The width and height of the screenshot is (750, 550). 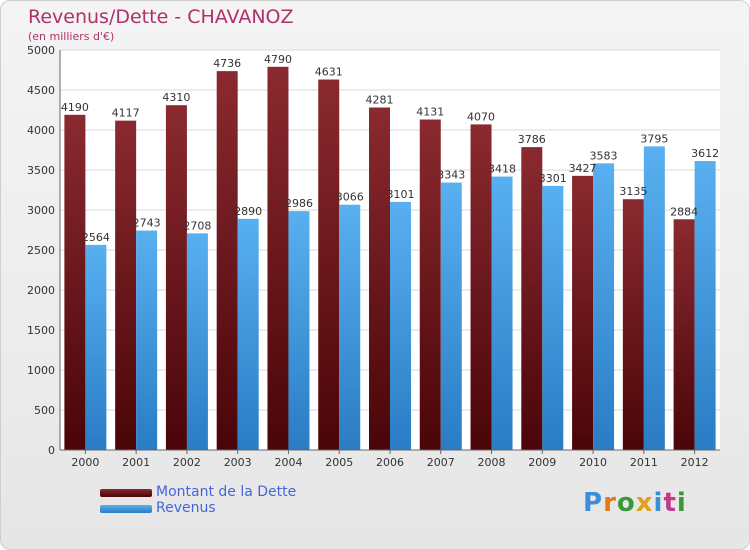 What do you see at coordinates (41, 250) in the screenshot?
I see `y-tick-label: 2500` at bounding box center [41, 250].